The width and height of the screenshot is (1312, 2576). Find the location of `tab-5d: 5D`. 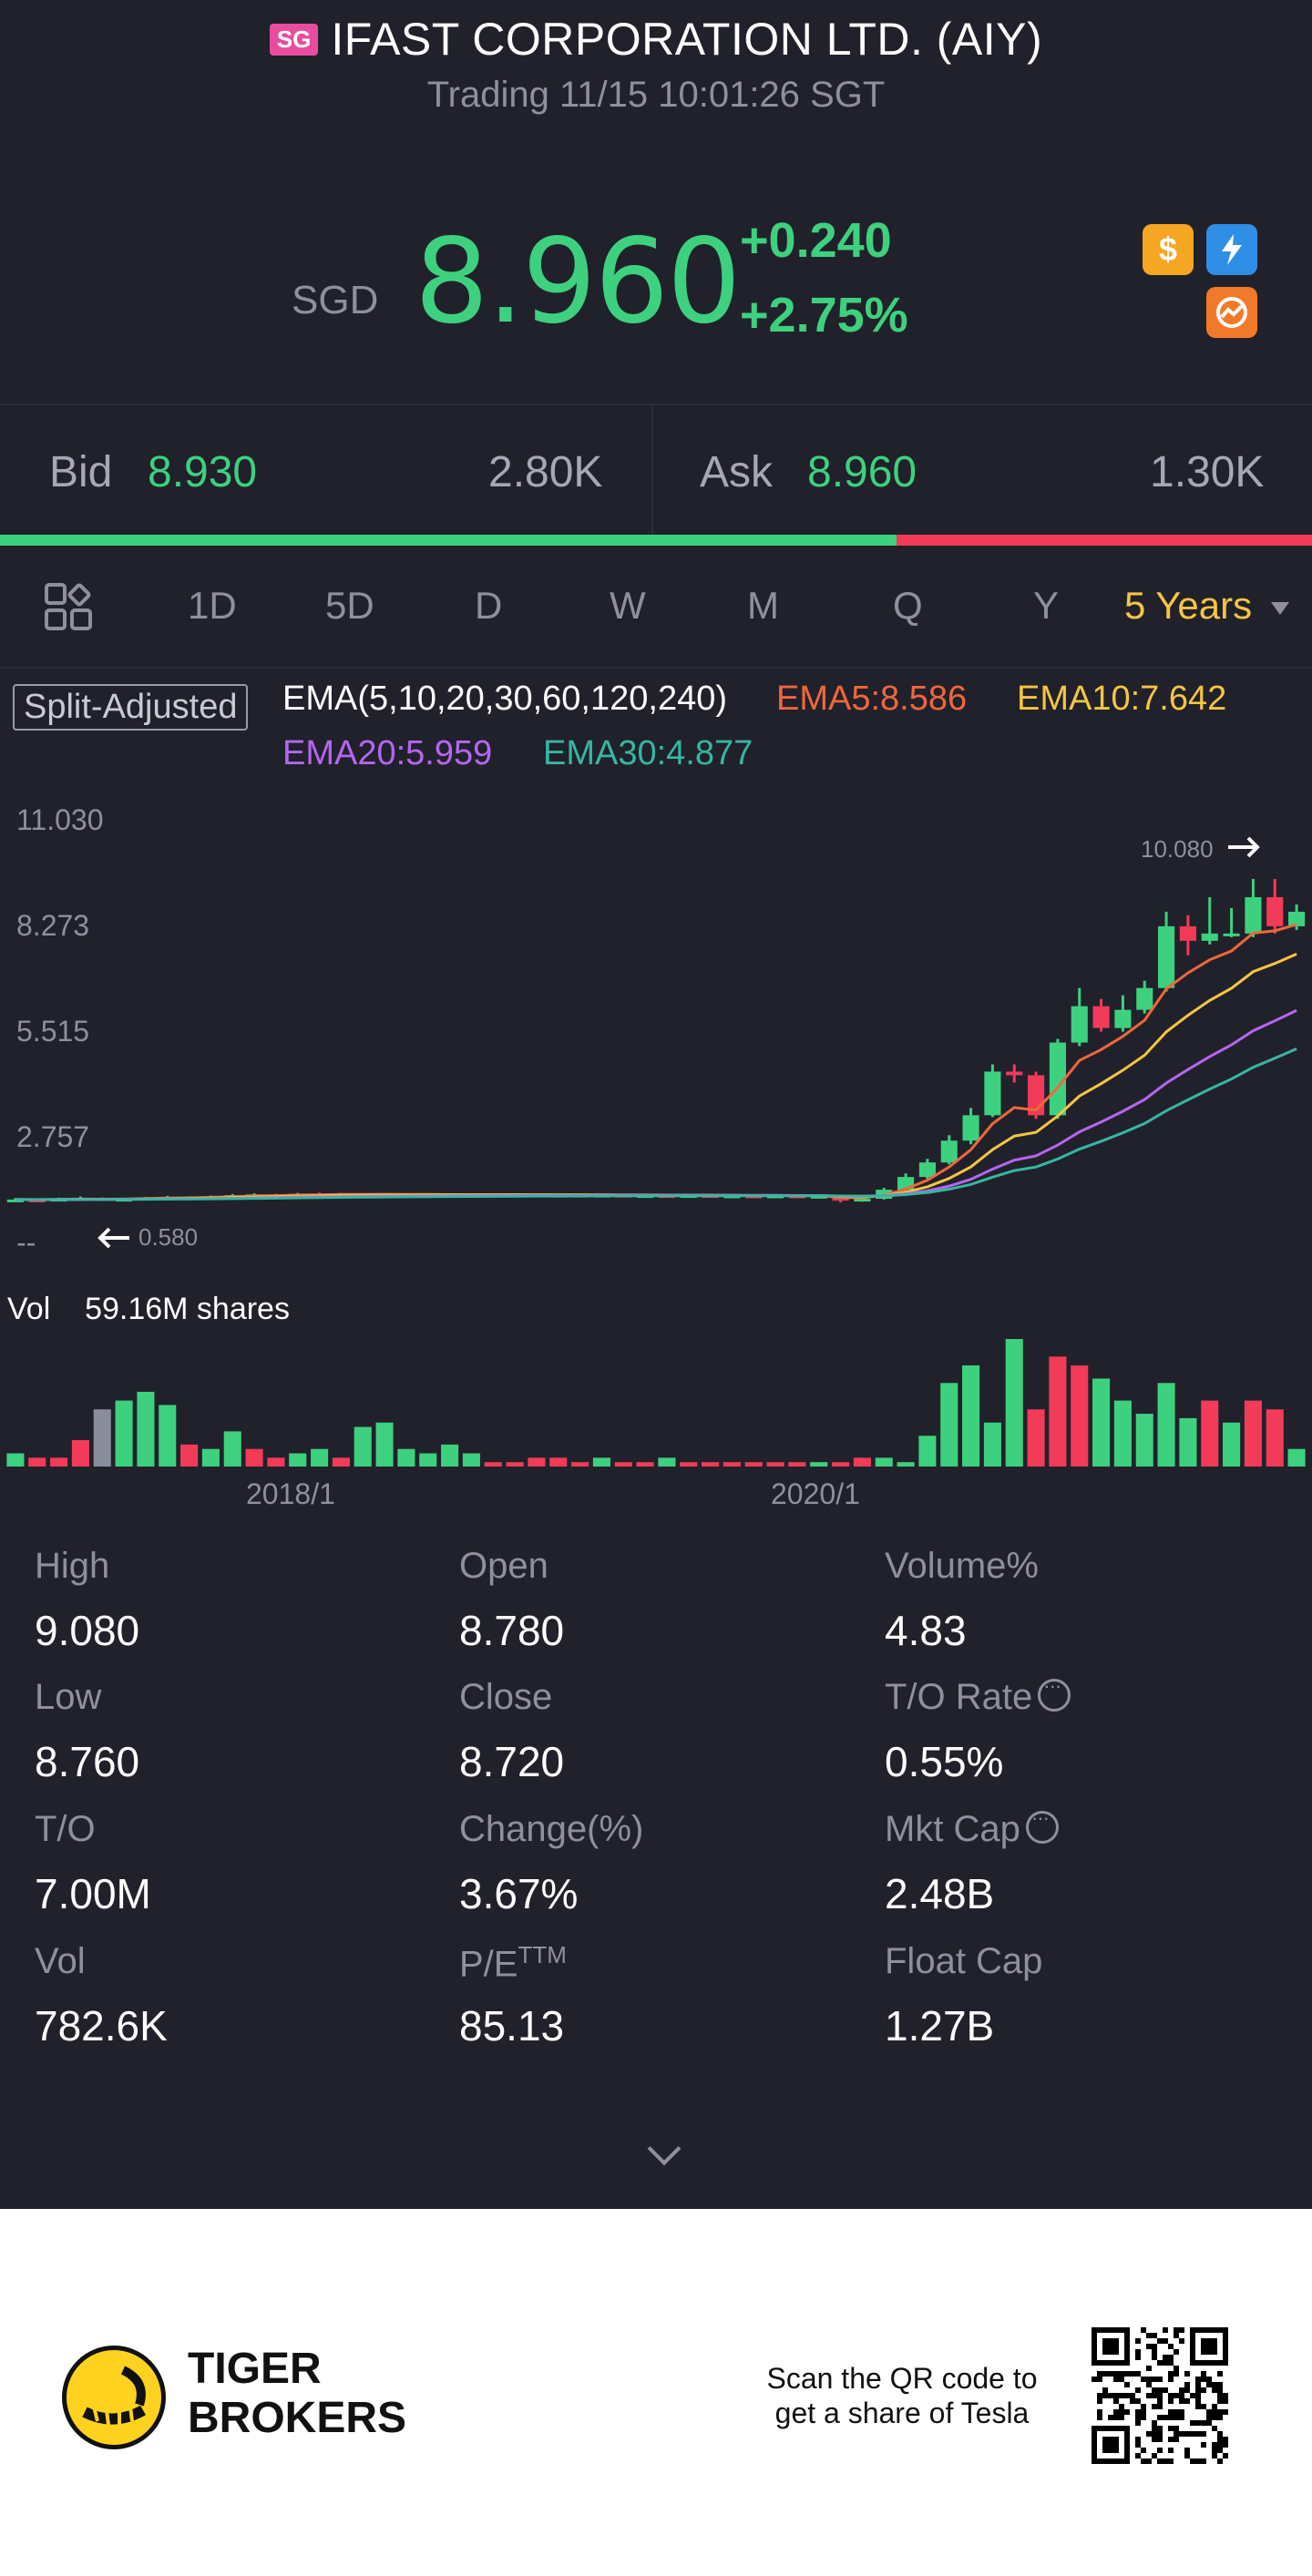

tab-5d: 5D is located at coordinates (349, 605).